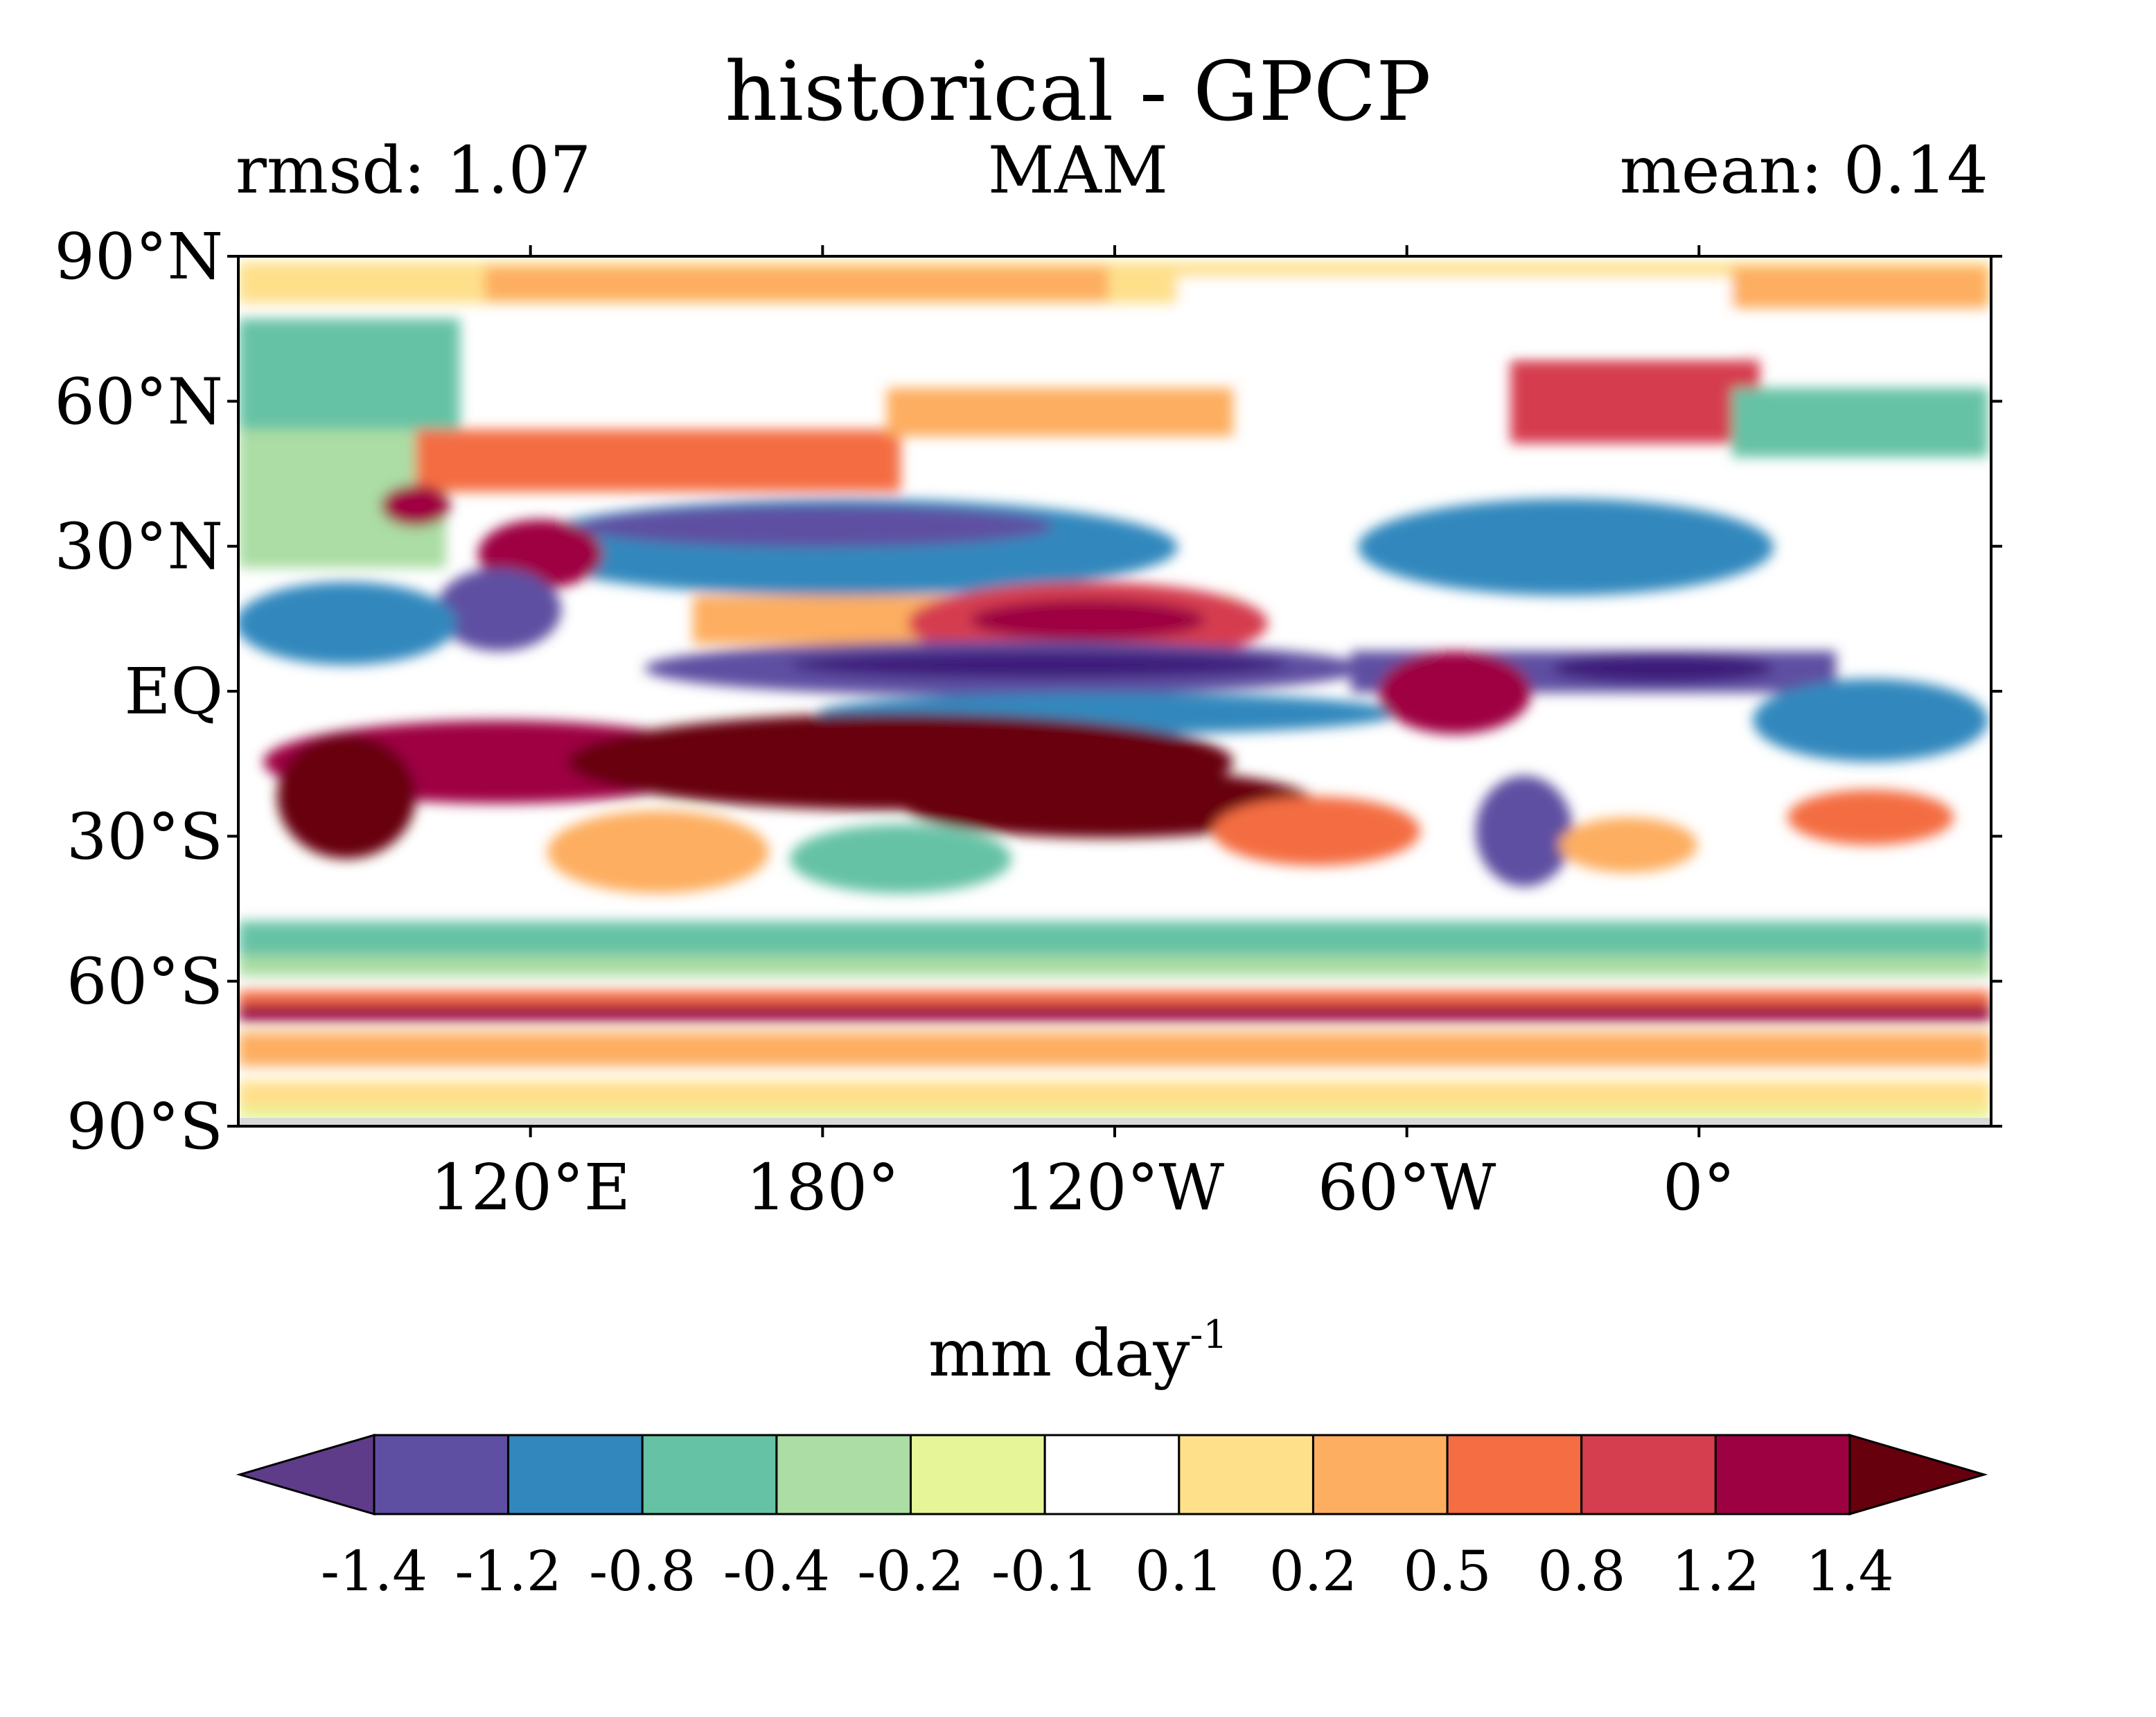  Describe the element at coordinates (305, 1475) in the screenshot. I see `colorbar-extend-low` at that location.